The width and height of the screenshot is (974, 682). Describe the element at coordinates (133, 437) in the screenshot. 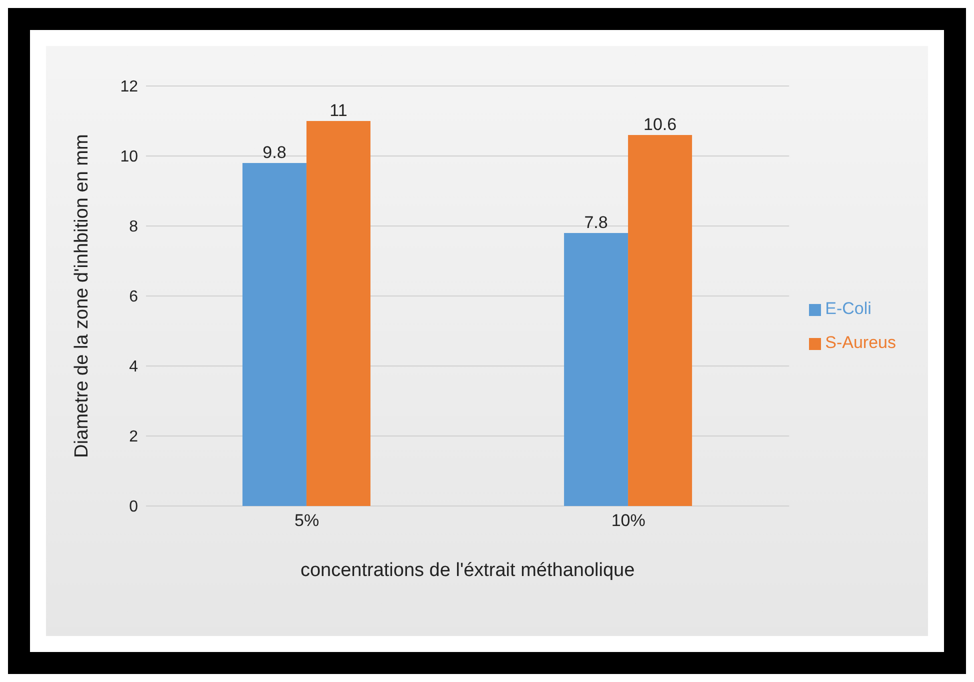

I see `y-tick-label: 2` at that location.